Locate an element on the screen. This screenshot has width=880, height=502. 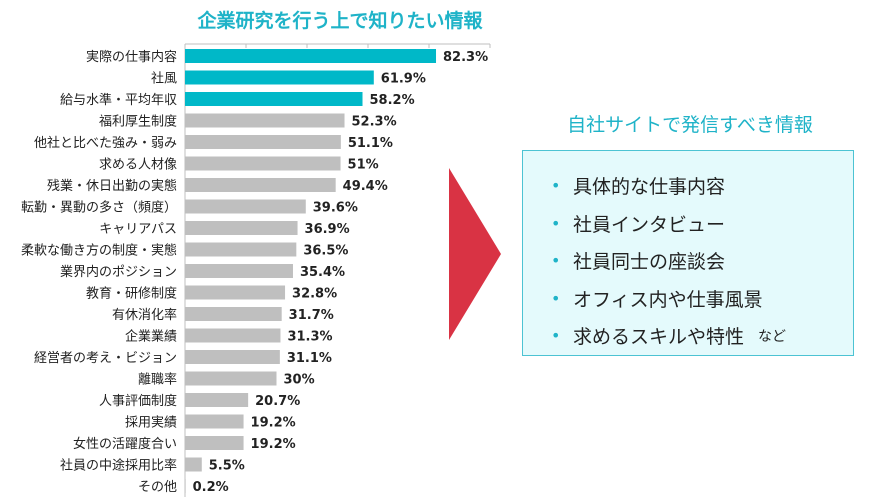
list-item: • 社員同士の座談会 is located at coordinates (702, 261).